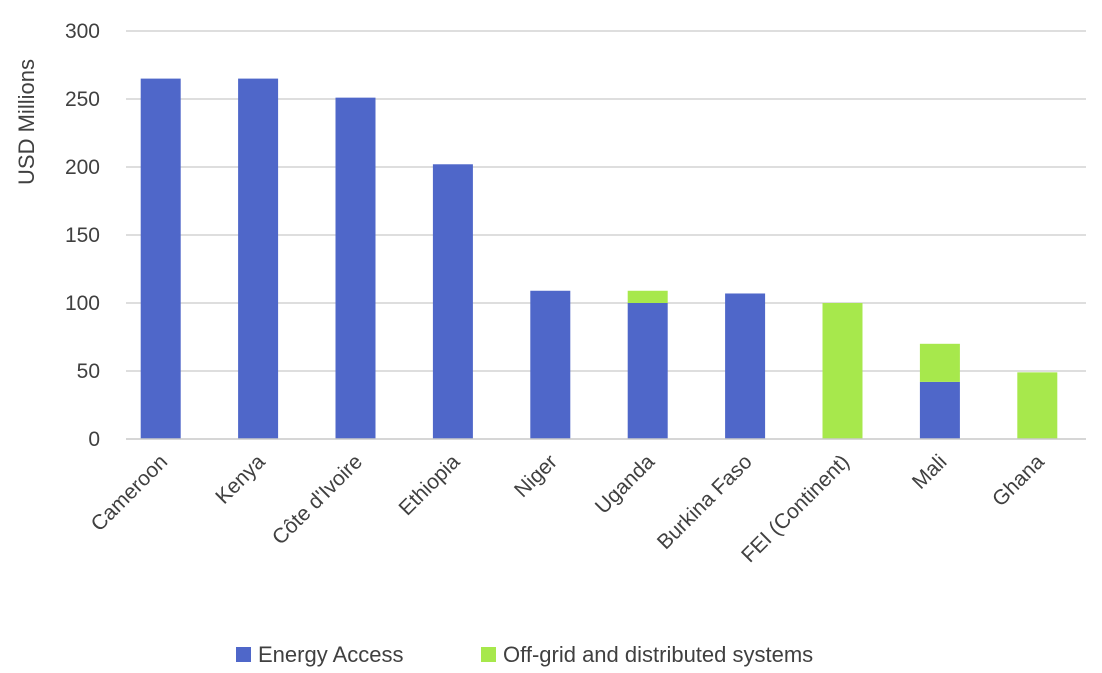  Describe the element at coordinates (26, 122) in the screenshot. I see `y-axis-title: USD Millions` at that location.